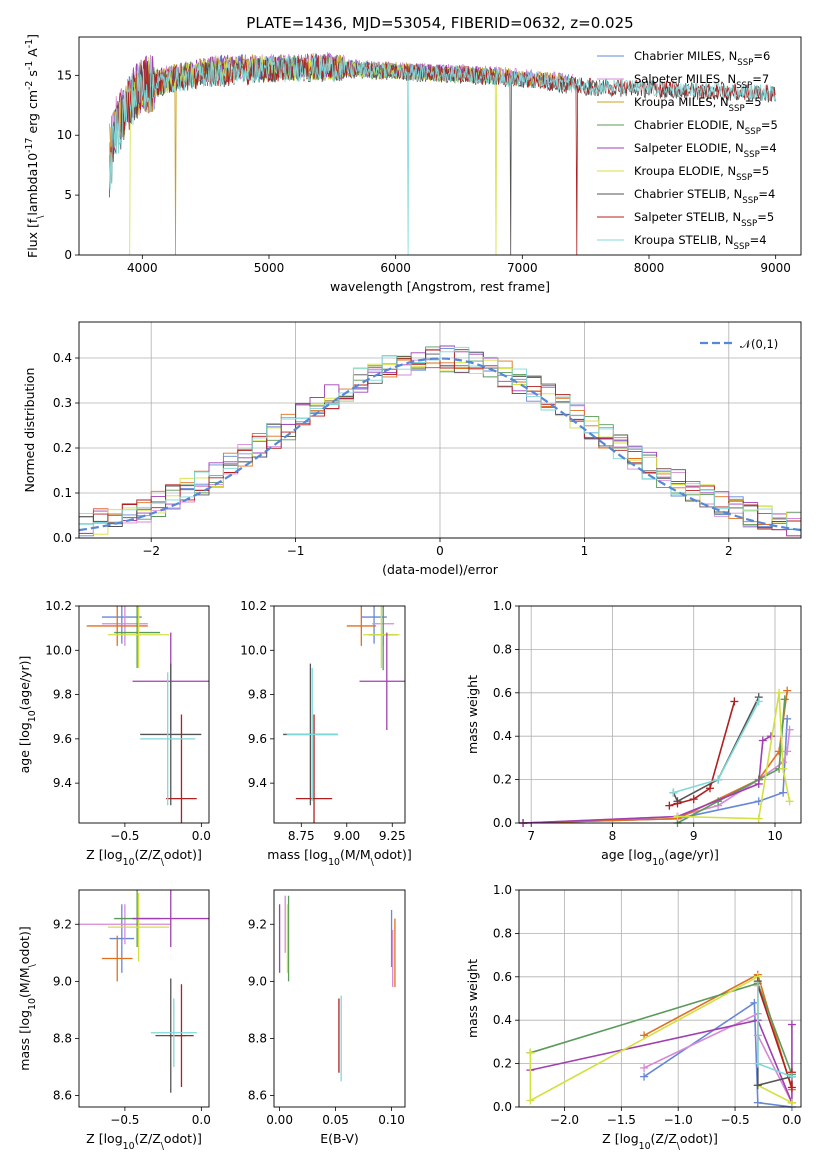  I want to click on legend-entry-gaussian: 𝒩(0,1), so click(759, 344).